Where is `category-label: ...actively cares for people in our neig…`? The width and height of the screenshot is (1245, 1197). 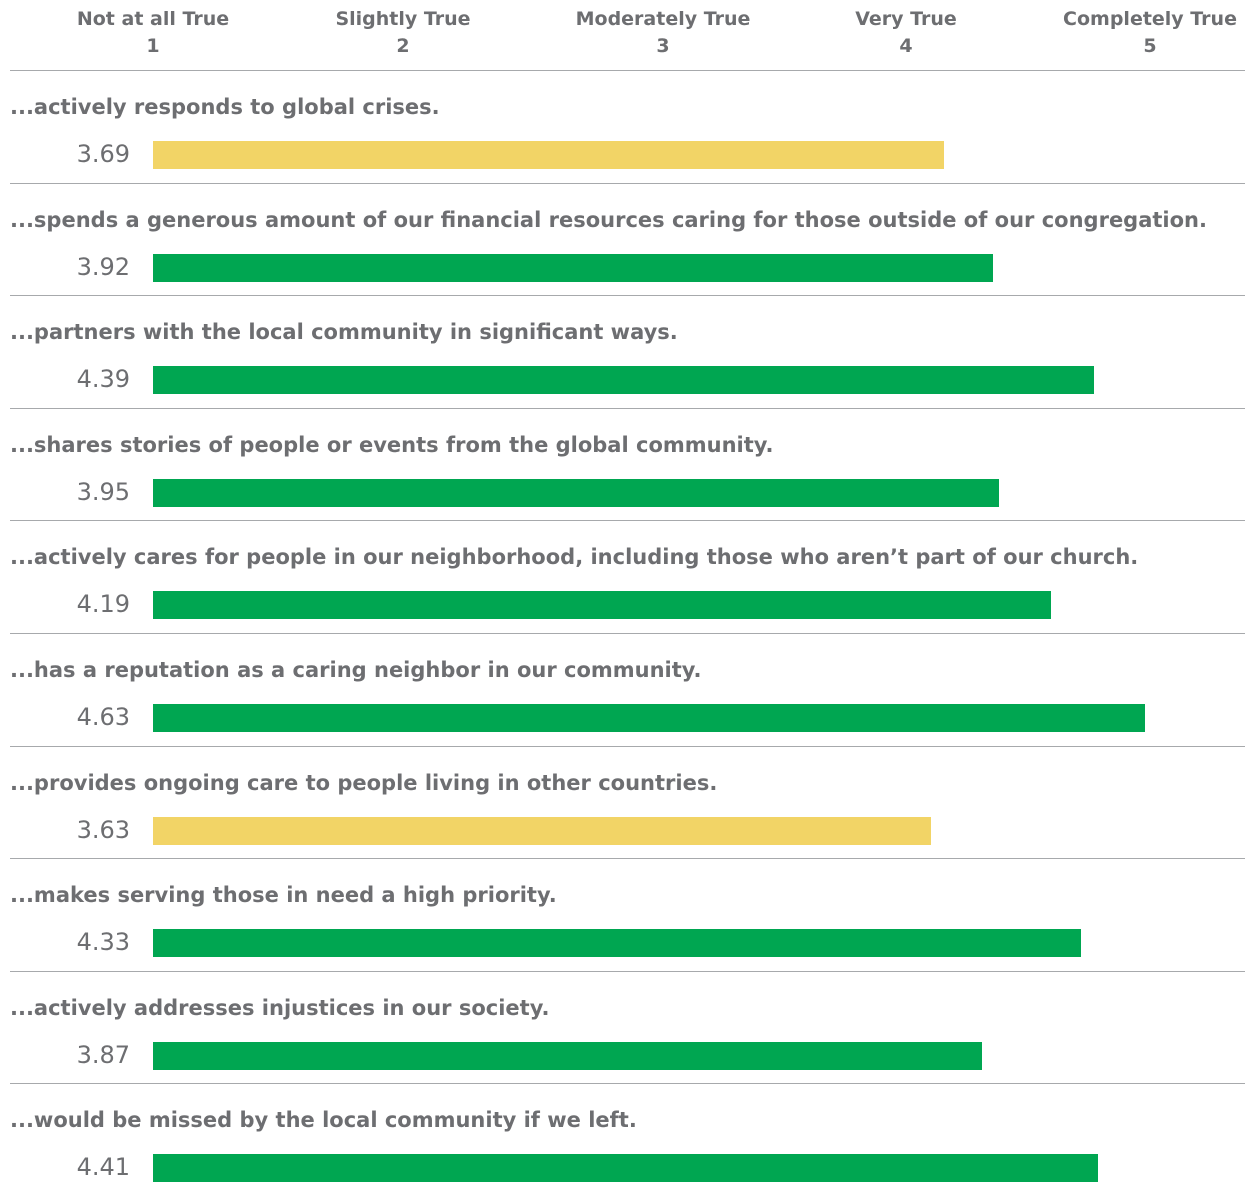
category-label: ...actively cares for people in our neig… is located at coordinates (574, 557).